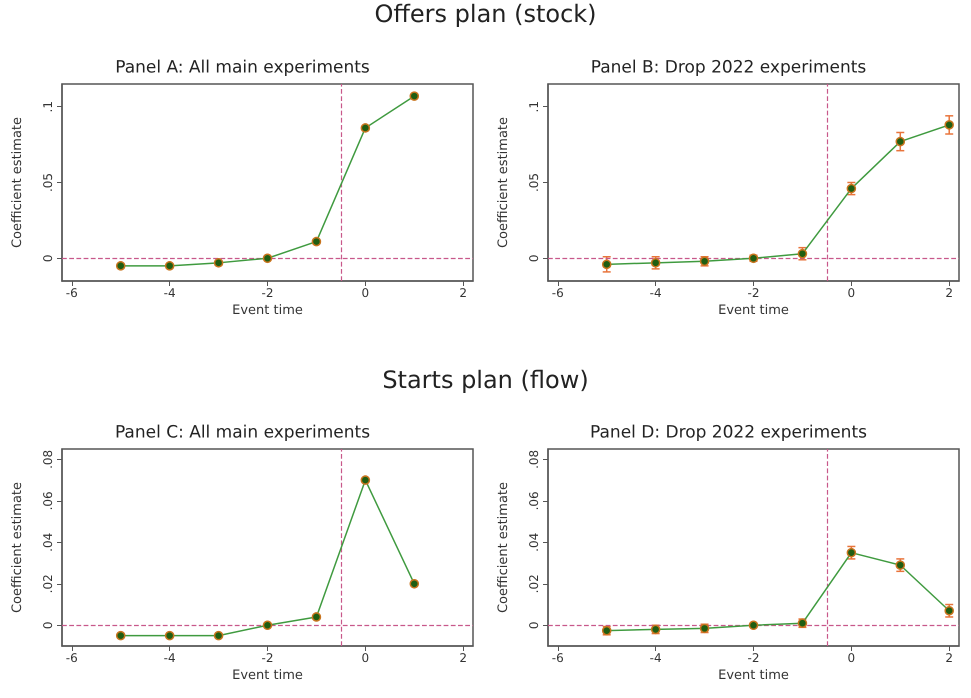  Describe the element at coordinates (728, 68) in the screenshot. I see `chart-title: Panel B: Drop 2022 experiments` at that location.